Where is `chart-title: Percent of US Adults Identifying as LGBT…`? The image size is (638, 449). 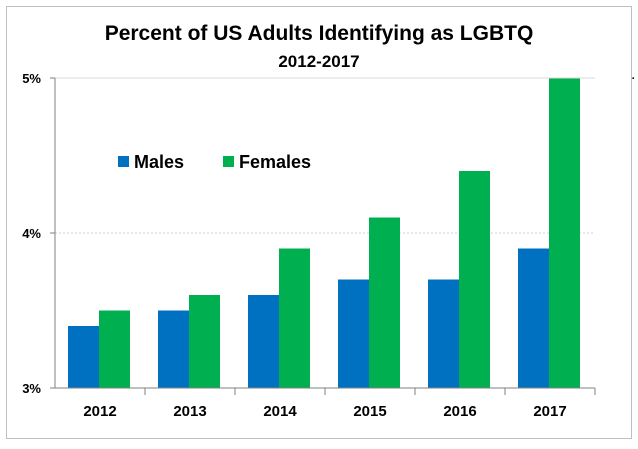
chart-title: Percent of US Adults Identifying as LGBT… is located at coordinates (319, 33).